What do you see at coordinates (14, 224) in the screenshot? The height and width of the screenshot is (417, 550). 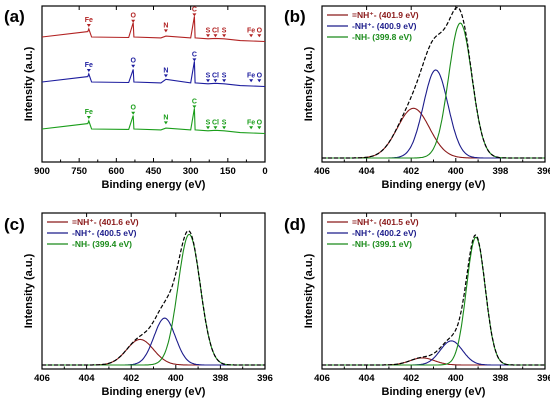 I see `panel-letter: (c)` at bounding box center [14, 224].